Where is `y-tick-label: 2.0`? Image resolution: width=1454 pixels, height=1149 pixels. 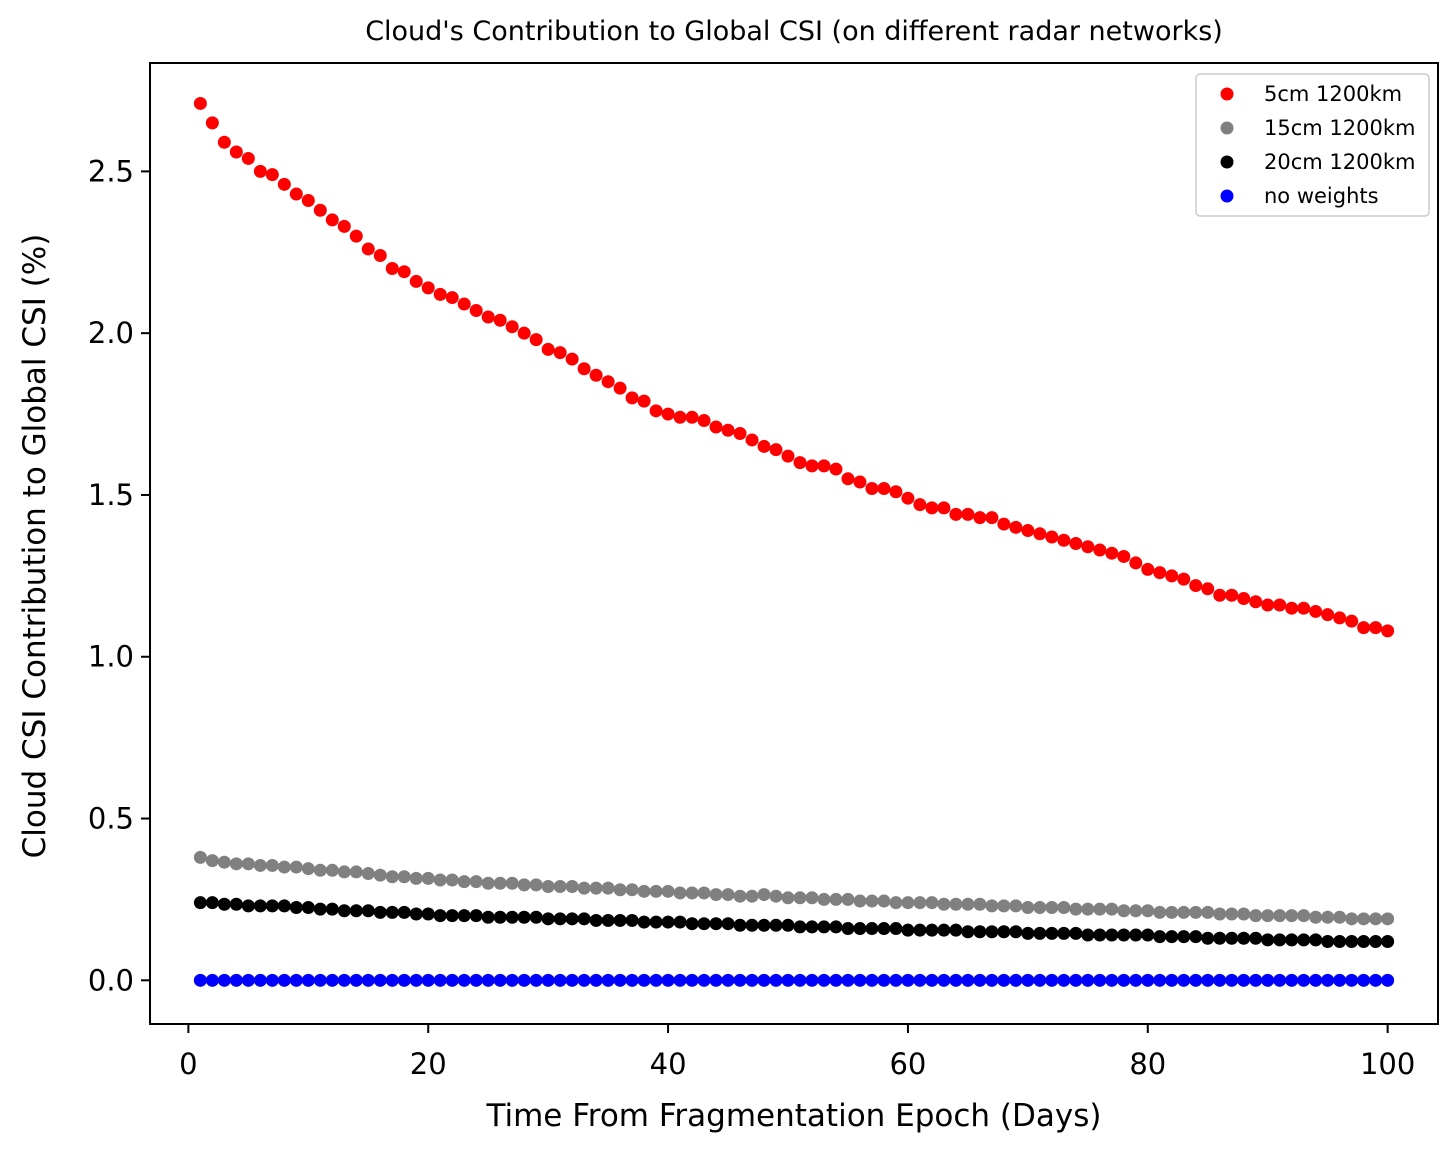
y-tick-label: 2.0 is located at coordinates (111, 333).